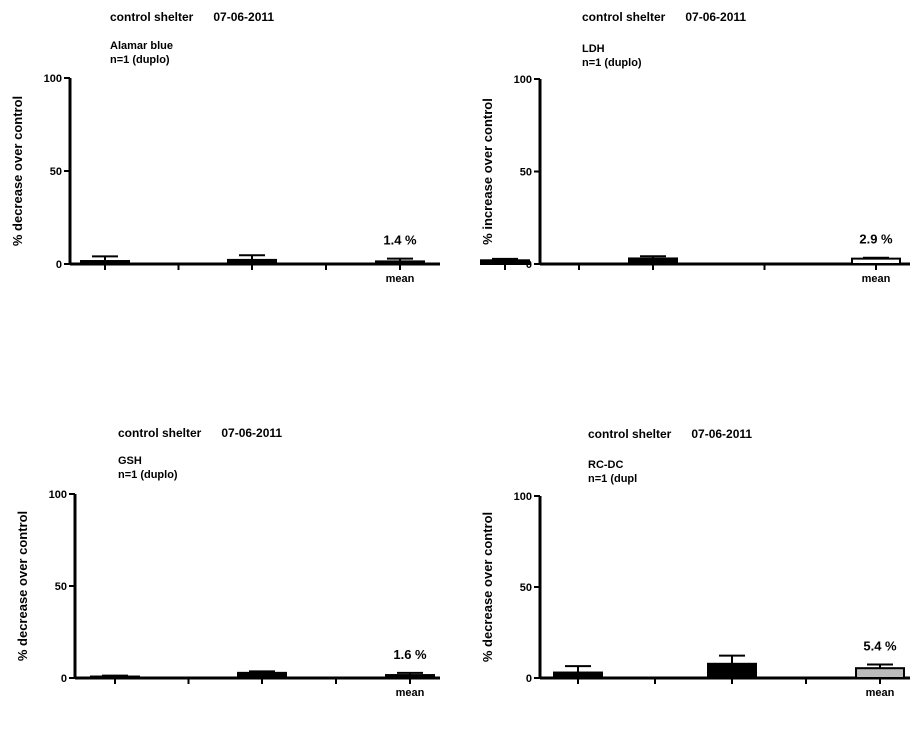  I want to click on mean-annotation: 5.4 %, so click(880, 646).